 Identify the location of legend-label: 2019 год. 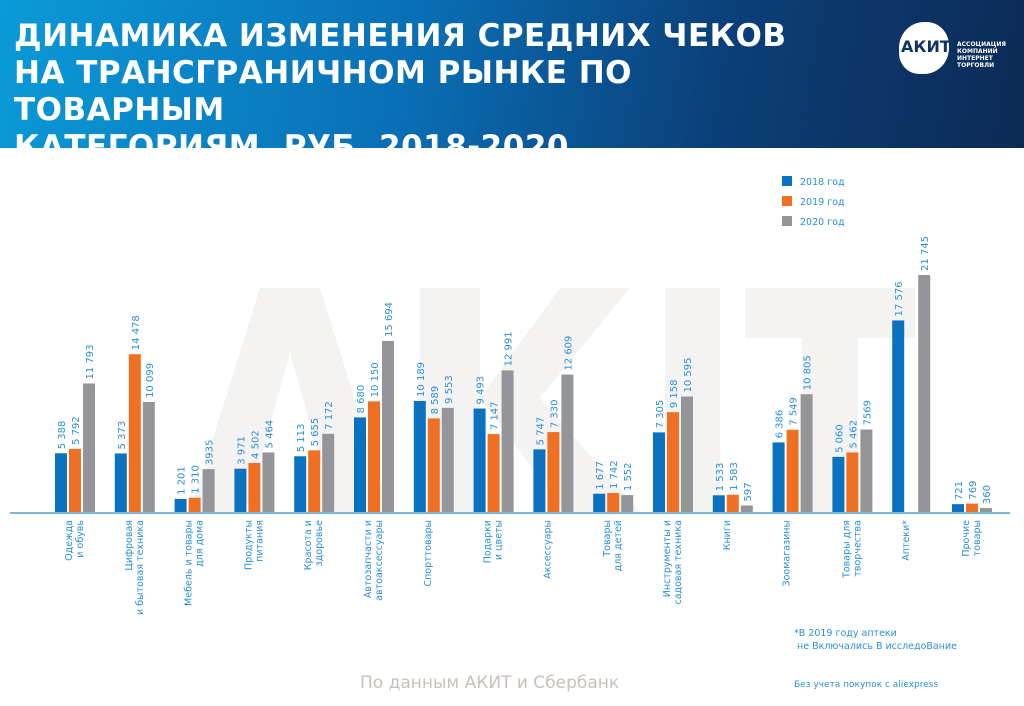
(822, 202).